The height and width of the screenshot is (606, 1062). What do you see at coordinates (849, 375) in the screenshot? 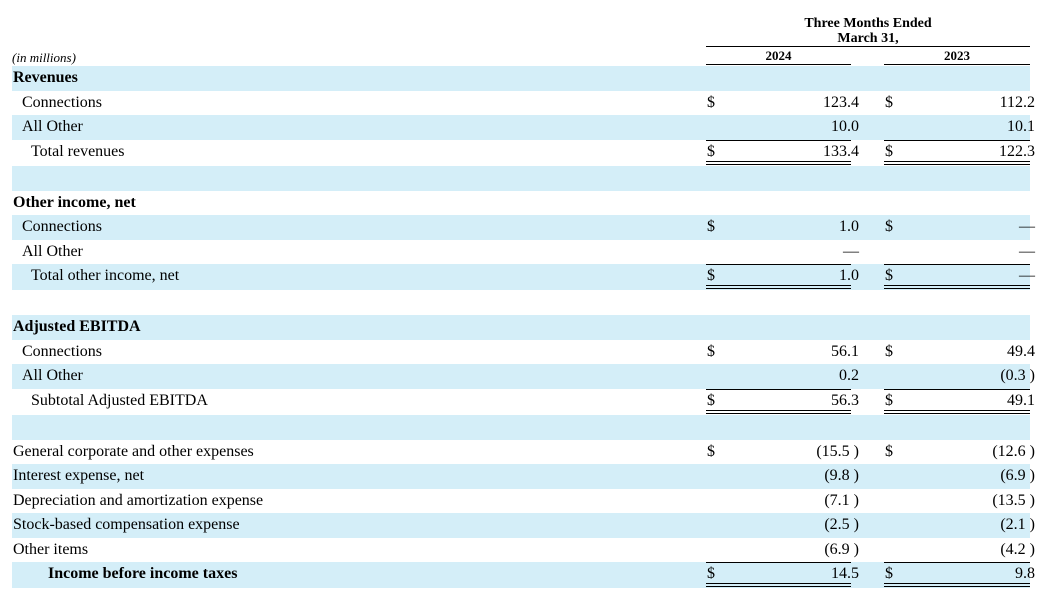
I see `value-2024: 0.2` at bounding box center [849, 375].